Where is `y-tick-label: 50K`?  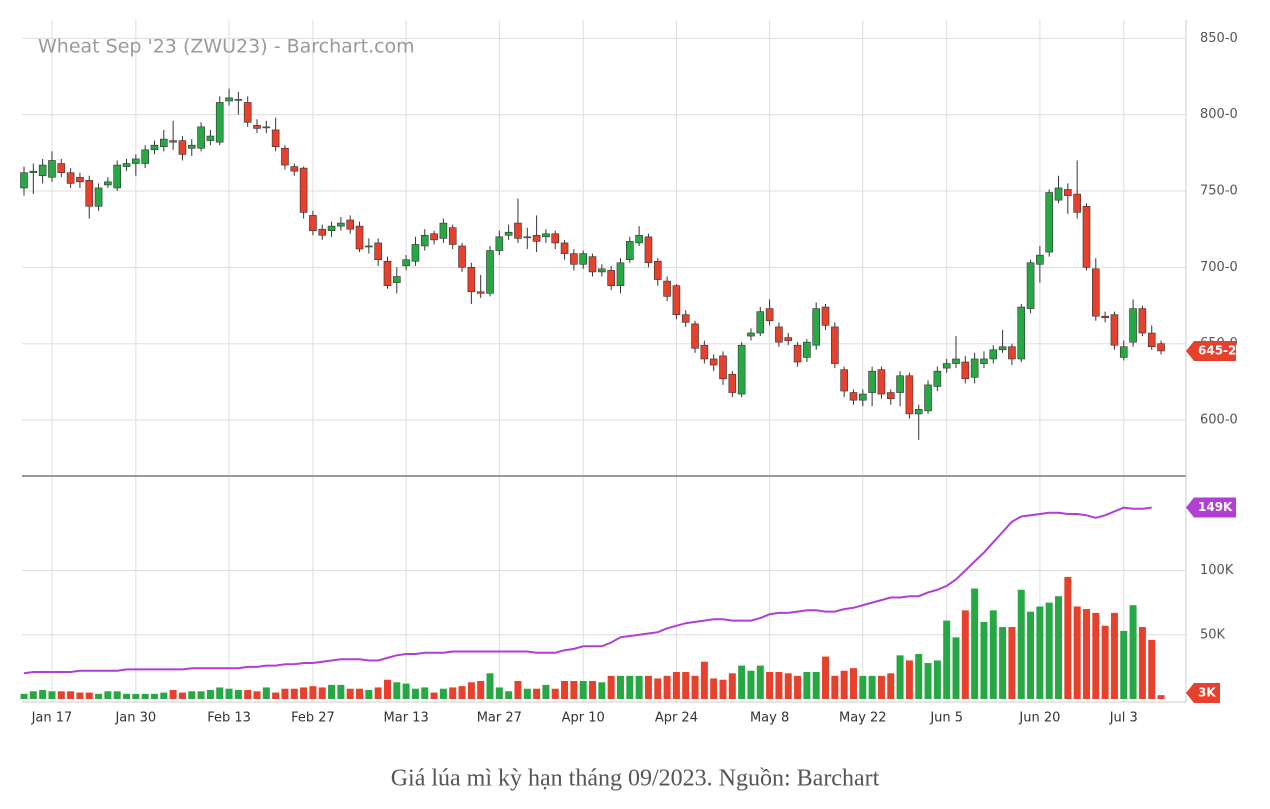 y-tick-label: 50K is located at coordinates (1213, 634).